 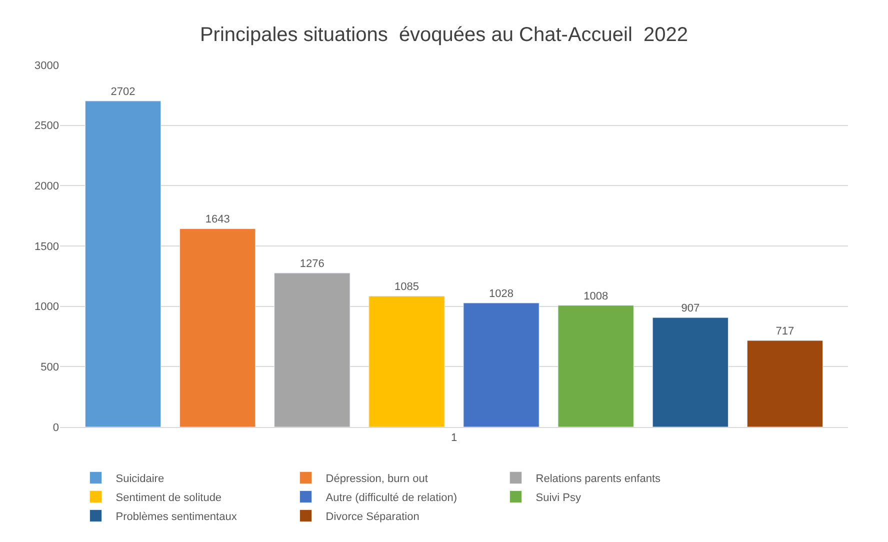 What do you see at coordinates (312, 264) in the screenshot?
I see `data-label: 1276` at bounding box center [312, 264].